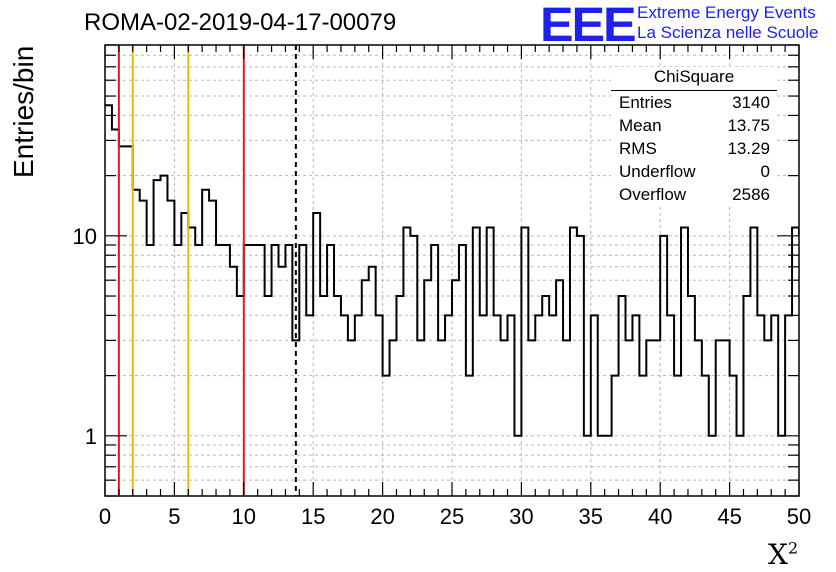 This screenshot has width=836, height=572. Describe the element at coordinates (694, 102) in the screenshot. I see `stats-row-entries: Entries 3140` at that location.